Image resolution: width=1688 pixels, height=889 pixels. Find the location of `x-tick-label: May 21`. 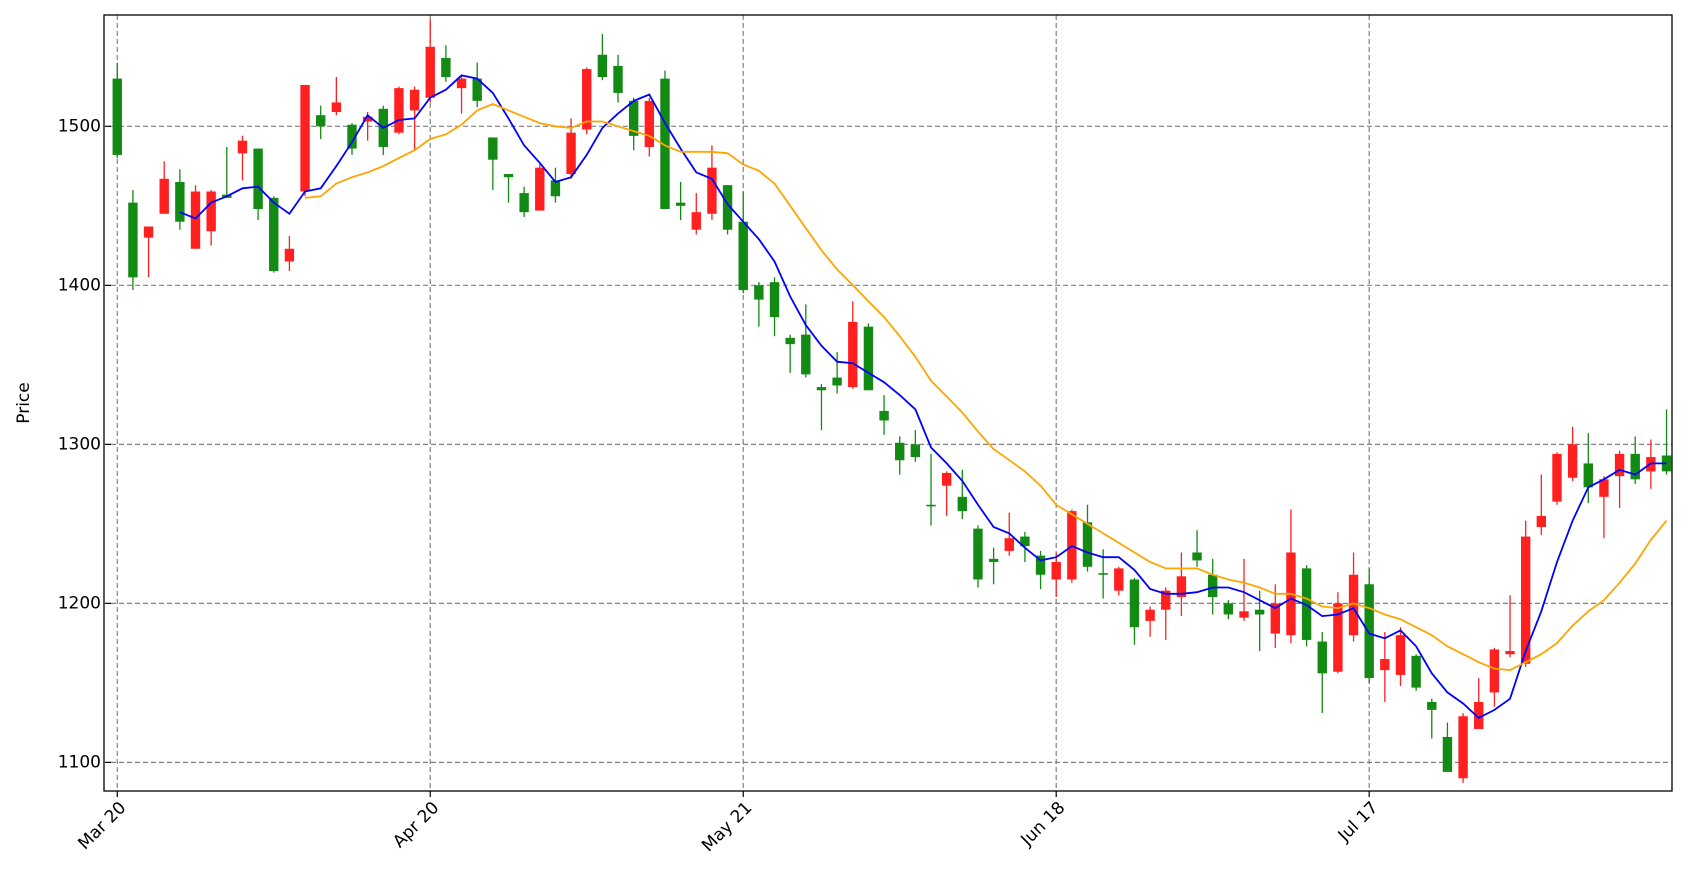

x-tick-label: May 21 is located at coordinates (727, 827).